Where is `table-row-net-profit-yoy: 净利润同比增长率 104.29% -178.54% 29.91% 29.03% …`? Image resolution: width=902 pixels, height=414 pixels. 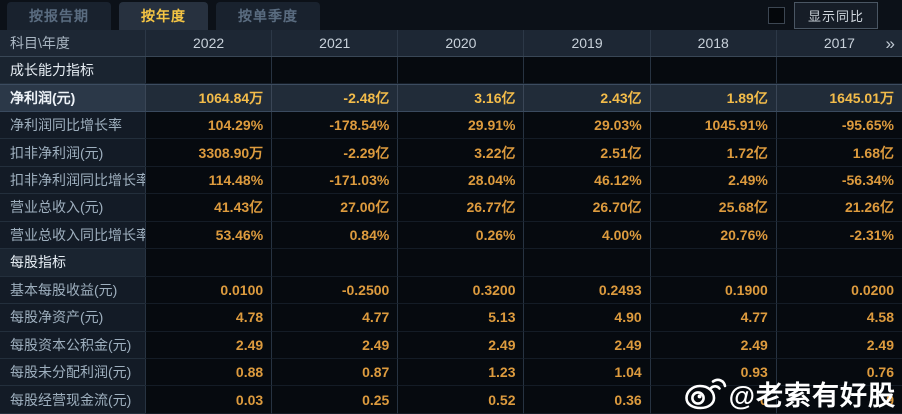
table-row-net-profit-yoy: 净利润同比增长率 104.29% -178.54% 29.91% 29.03% … is located at coordinates (451, 125).